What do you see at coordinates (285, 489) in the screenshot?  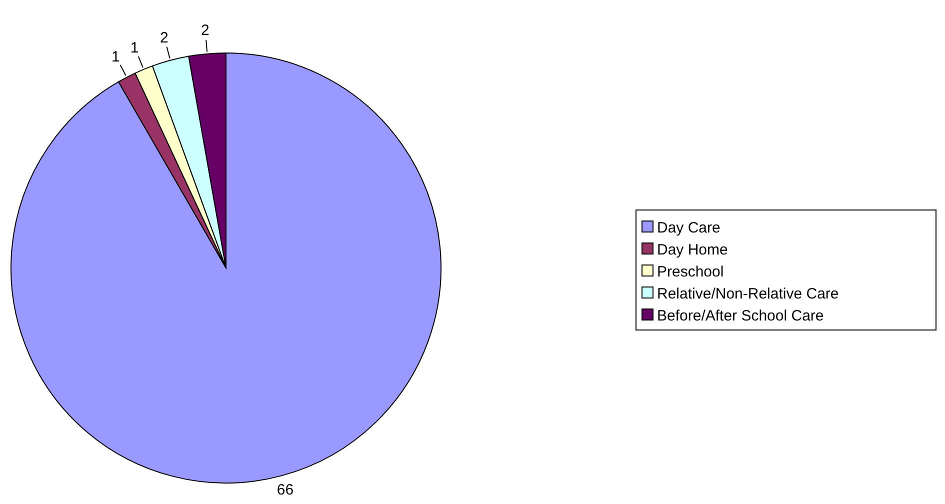 I see `data-label: 66` at bounding box center [285, 489].